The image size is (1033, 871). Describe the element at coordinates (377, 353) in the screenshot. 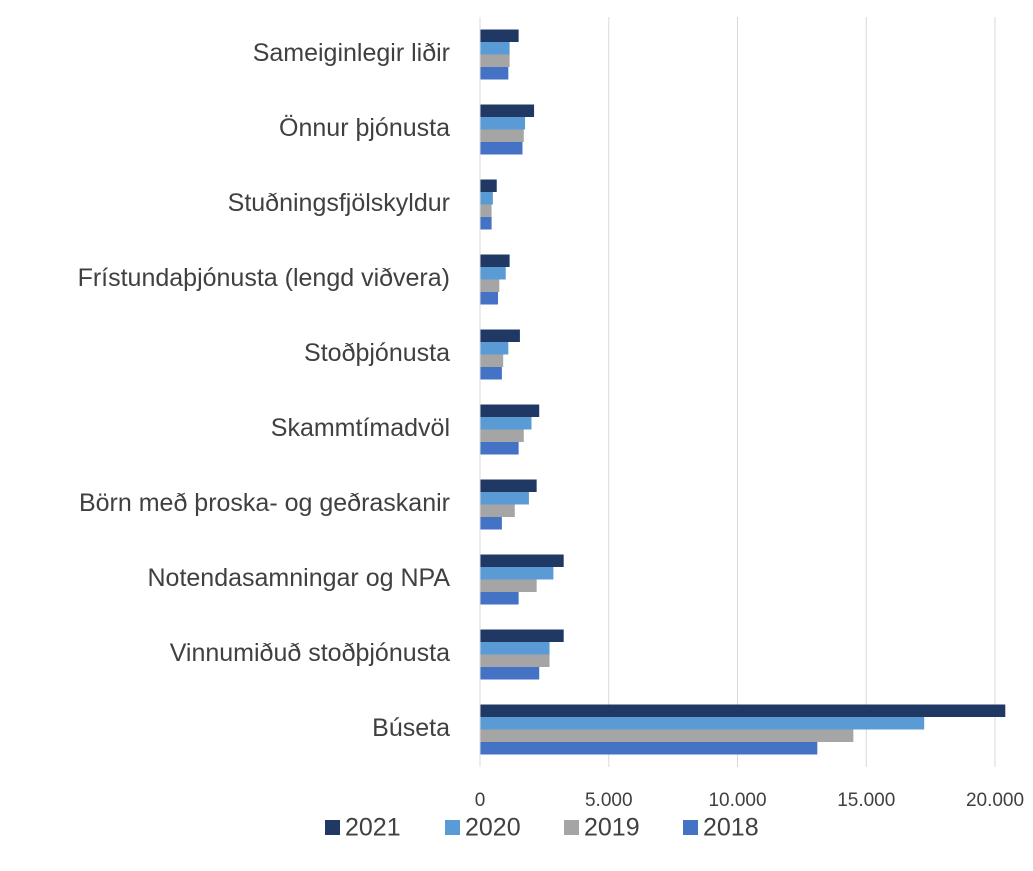

I see `y-tick-label: Stoðþjónusta` at that location.